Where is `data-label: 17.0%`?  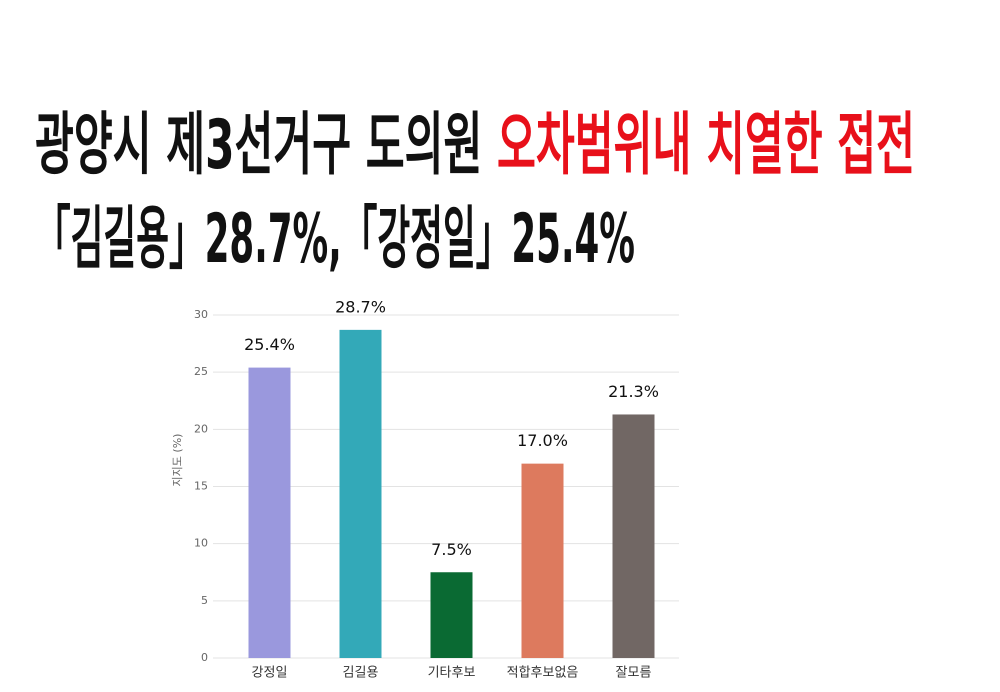
data-label: 17.0% is located at coordinates (542, 440).